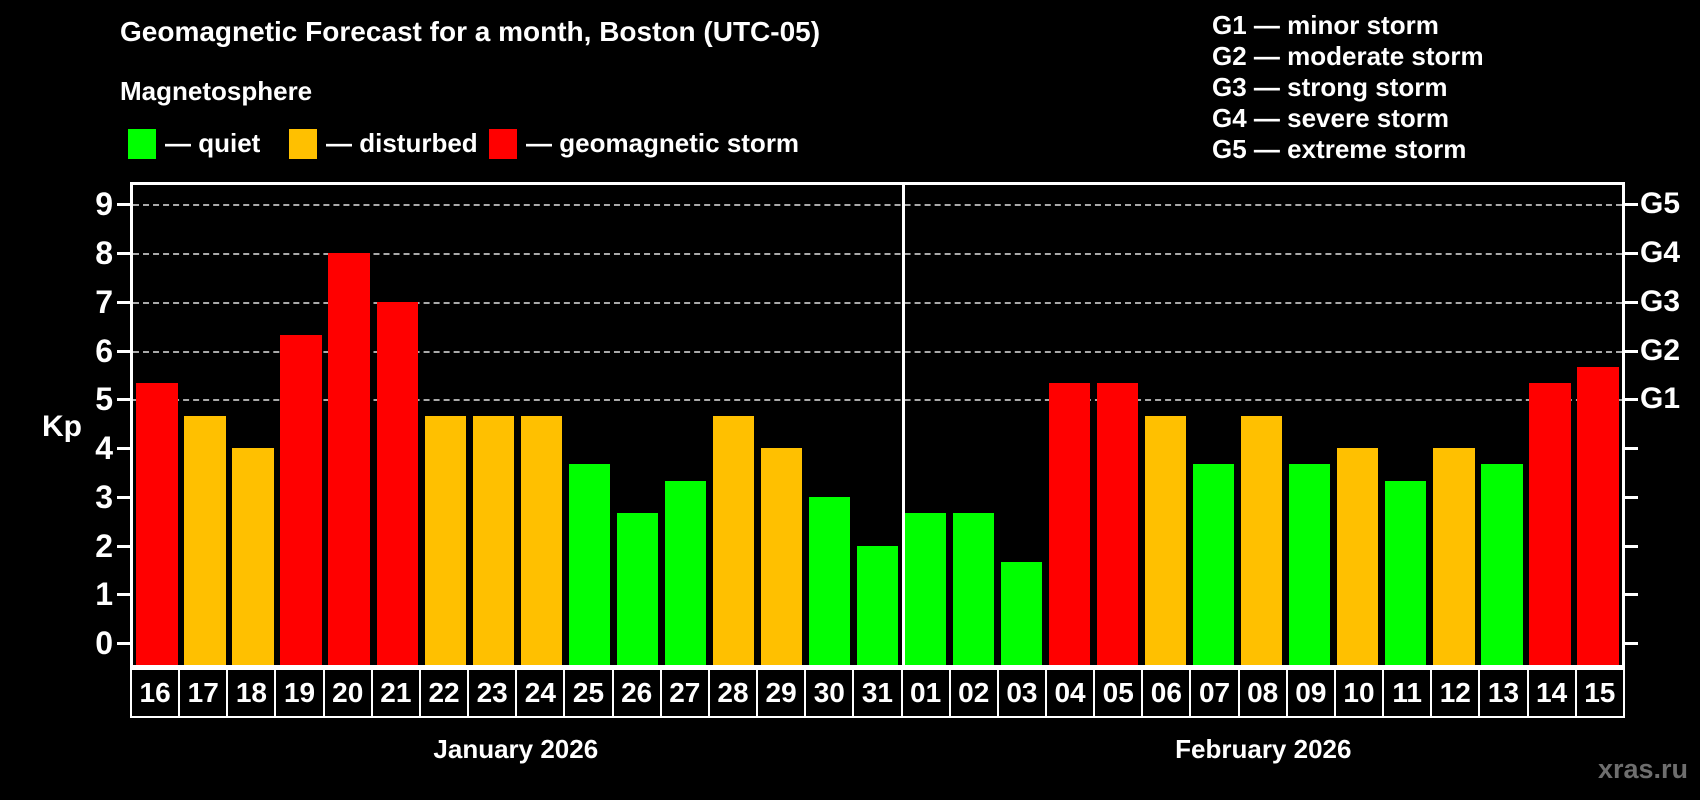 This screenshot has width=1700, height=800. Describe the element at coordinates (444, 693) in the screenshot. I see `day-label-22: 22` at that location.